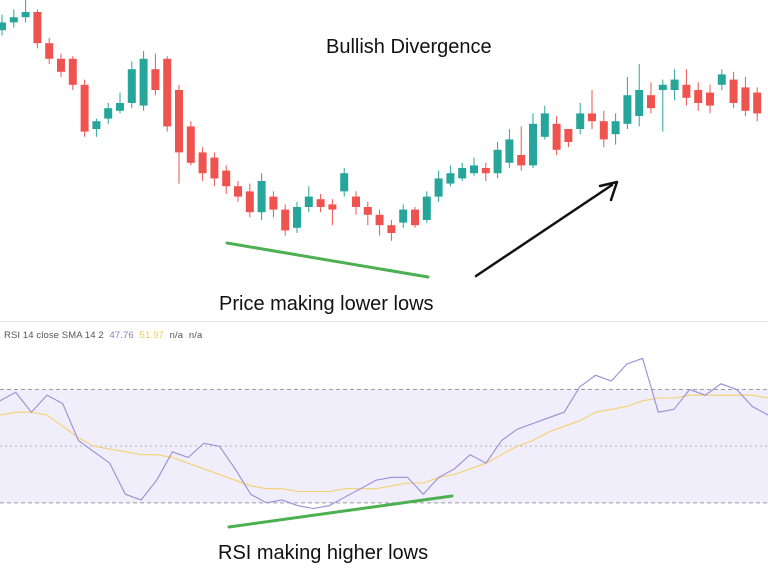 This screenshot has width=768, height=571. I want to click on rsi-legend-sma-value: 51.97, so click(151, 335).